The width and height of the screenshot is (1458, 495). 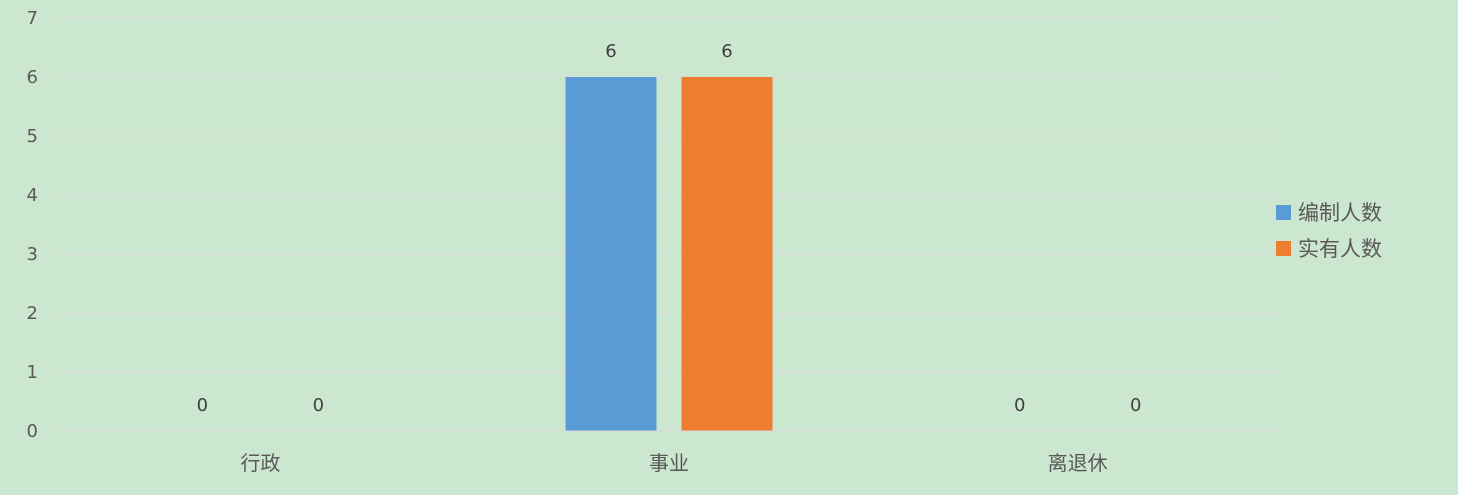 I want to click on y-axis: 0 1 2 3 4 5 6 7, so click(x=32, y=225).